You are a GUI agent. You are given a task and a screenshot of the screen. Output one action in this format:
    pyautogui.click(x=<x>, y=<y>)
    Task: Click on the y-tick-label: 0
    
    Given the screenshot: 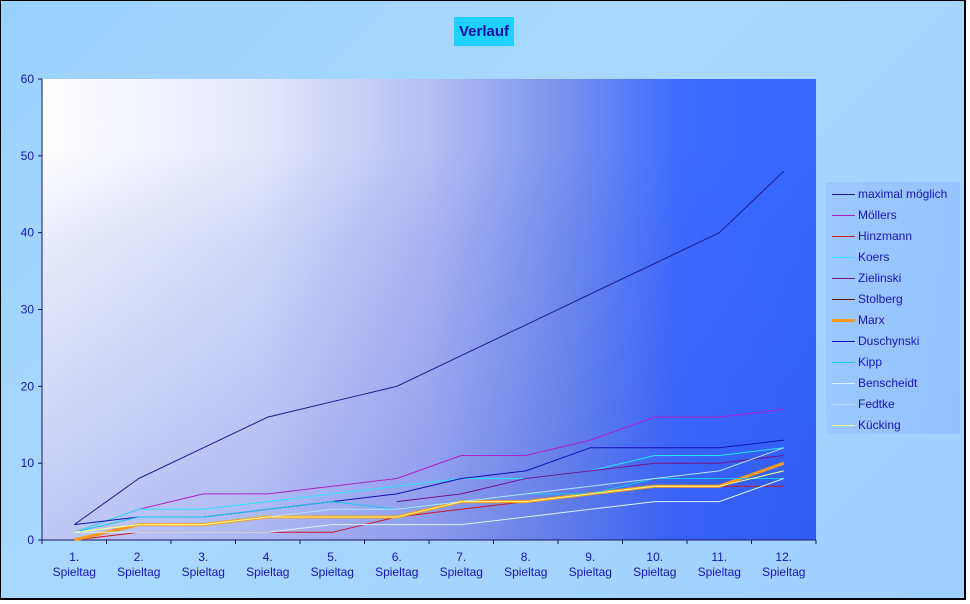 What is the action you would take?
    pyautogui.click(x=30, y=540)
    